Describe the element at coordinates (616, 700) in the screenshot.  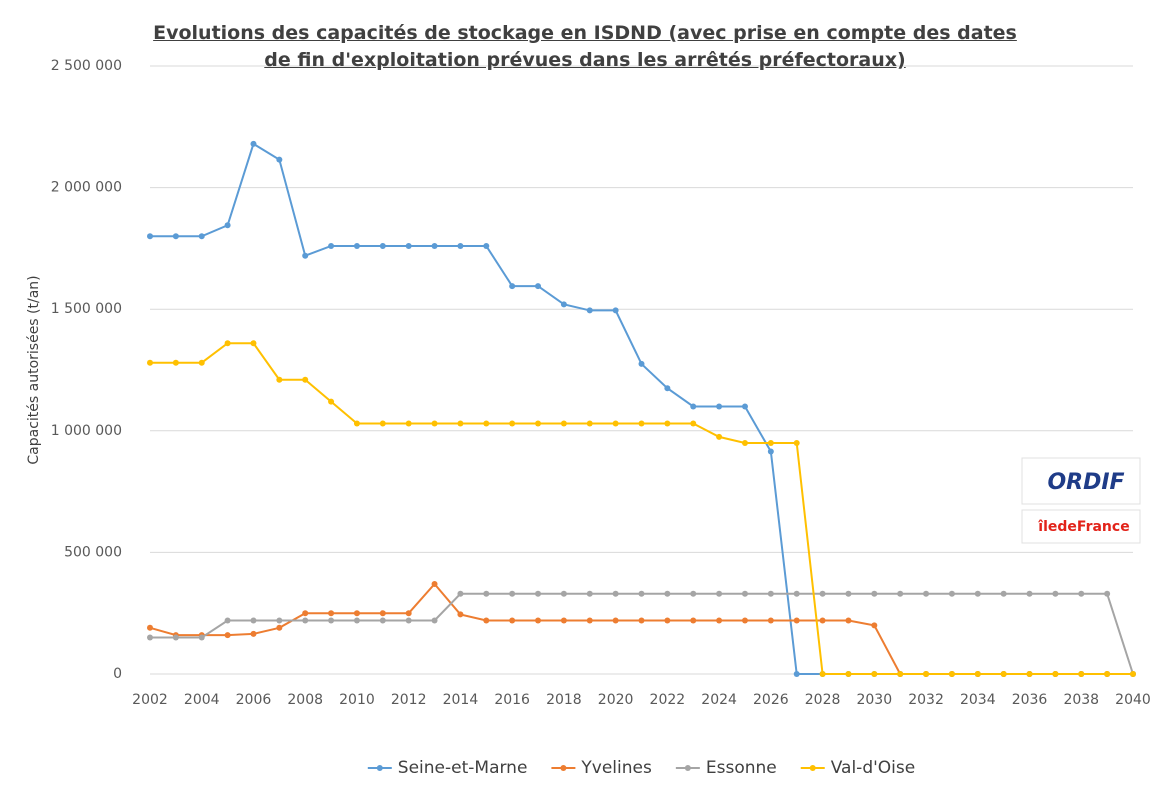
I see `x-tick-label: 2020` at that location.